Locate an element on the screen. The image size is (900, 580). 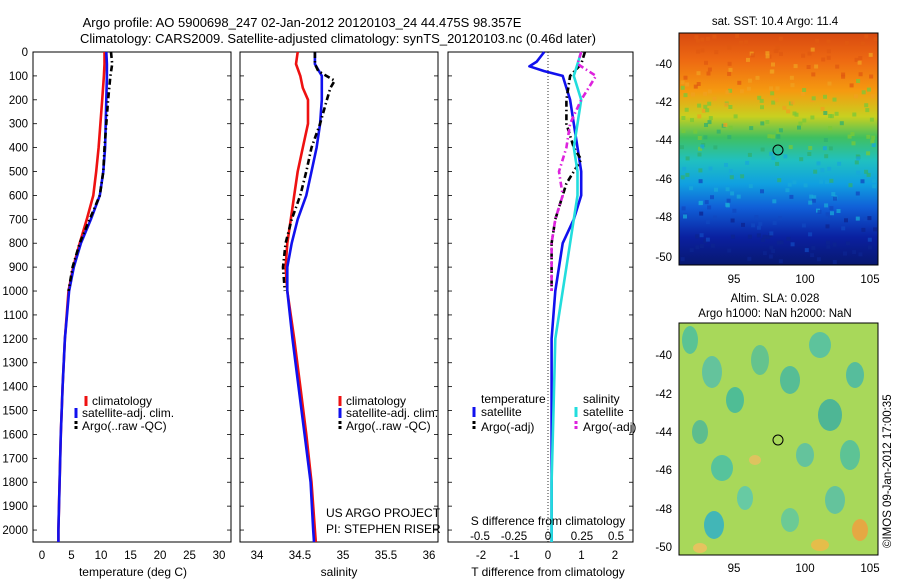
series-line-blue is located at coordinates (555, 296).